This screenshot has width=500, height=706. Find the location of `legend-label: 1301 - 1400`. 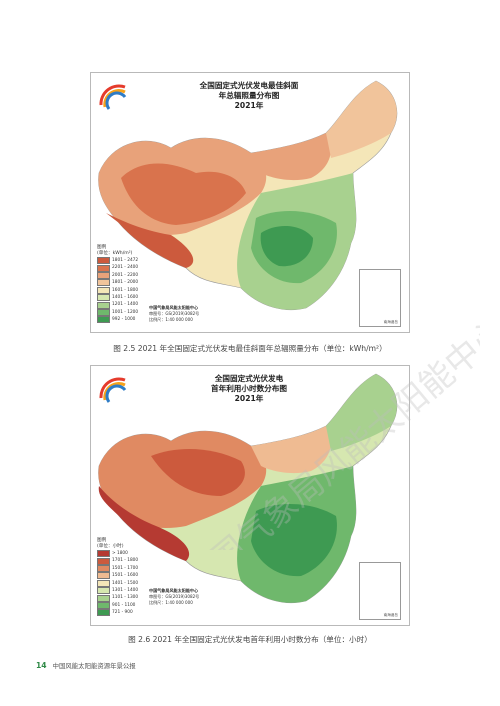

legend-label: 1301 - 1400 is located at coordinates (125, 591).